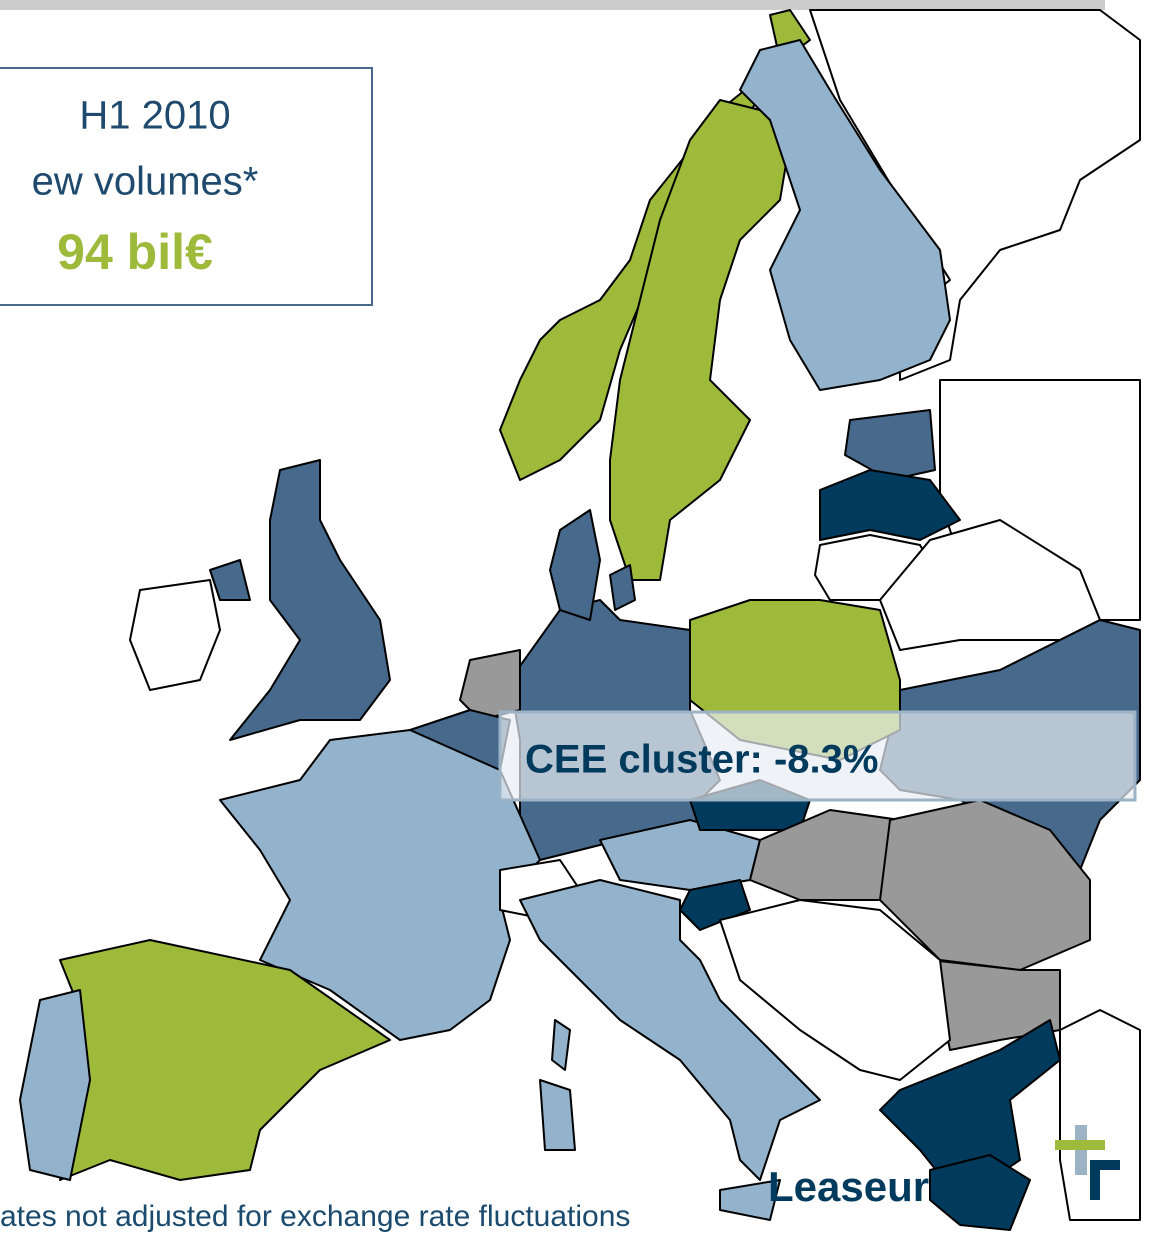  I want to click on sicily, so click(750, 1200).